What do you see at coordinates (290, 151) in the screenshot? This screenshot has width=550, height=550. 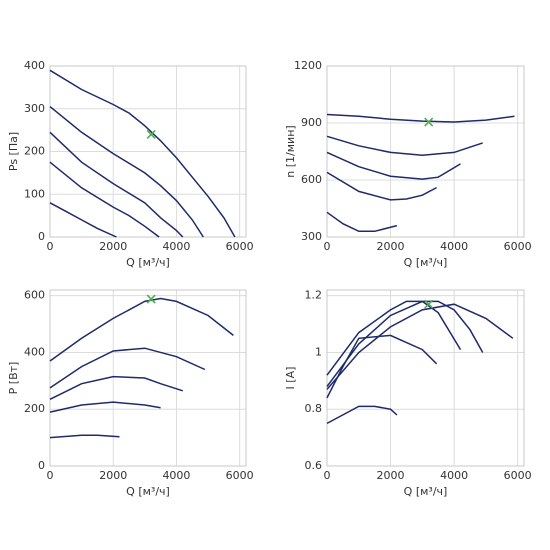 I see `y-axis-label: n [1/мин]` at bounding box center [290, 151].